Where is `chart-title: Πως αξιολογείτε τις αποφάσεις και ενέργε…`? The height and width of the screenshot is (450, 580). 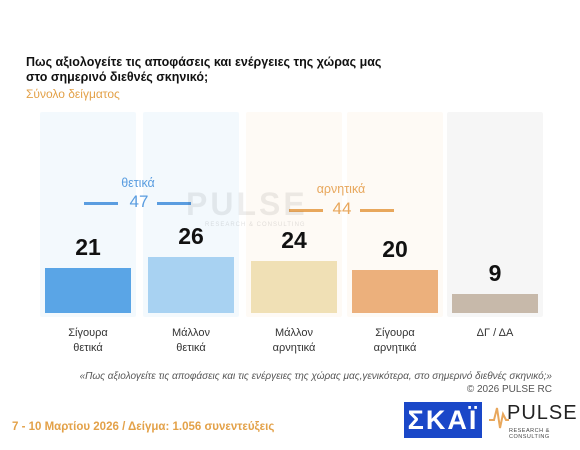
chart-title: Πως αξιολογείτε τις αποφάσεις και ενέργε… is located at coordinates (204, 69).